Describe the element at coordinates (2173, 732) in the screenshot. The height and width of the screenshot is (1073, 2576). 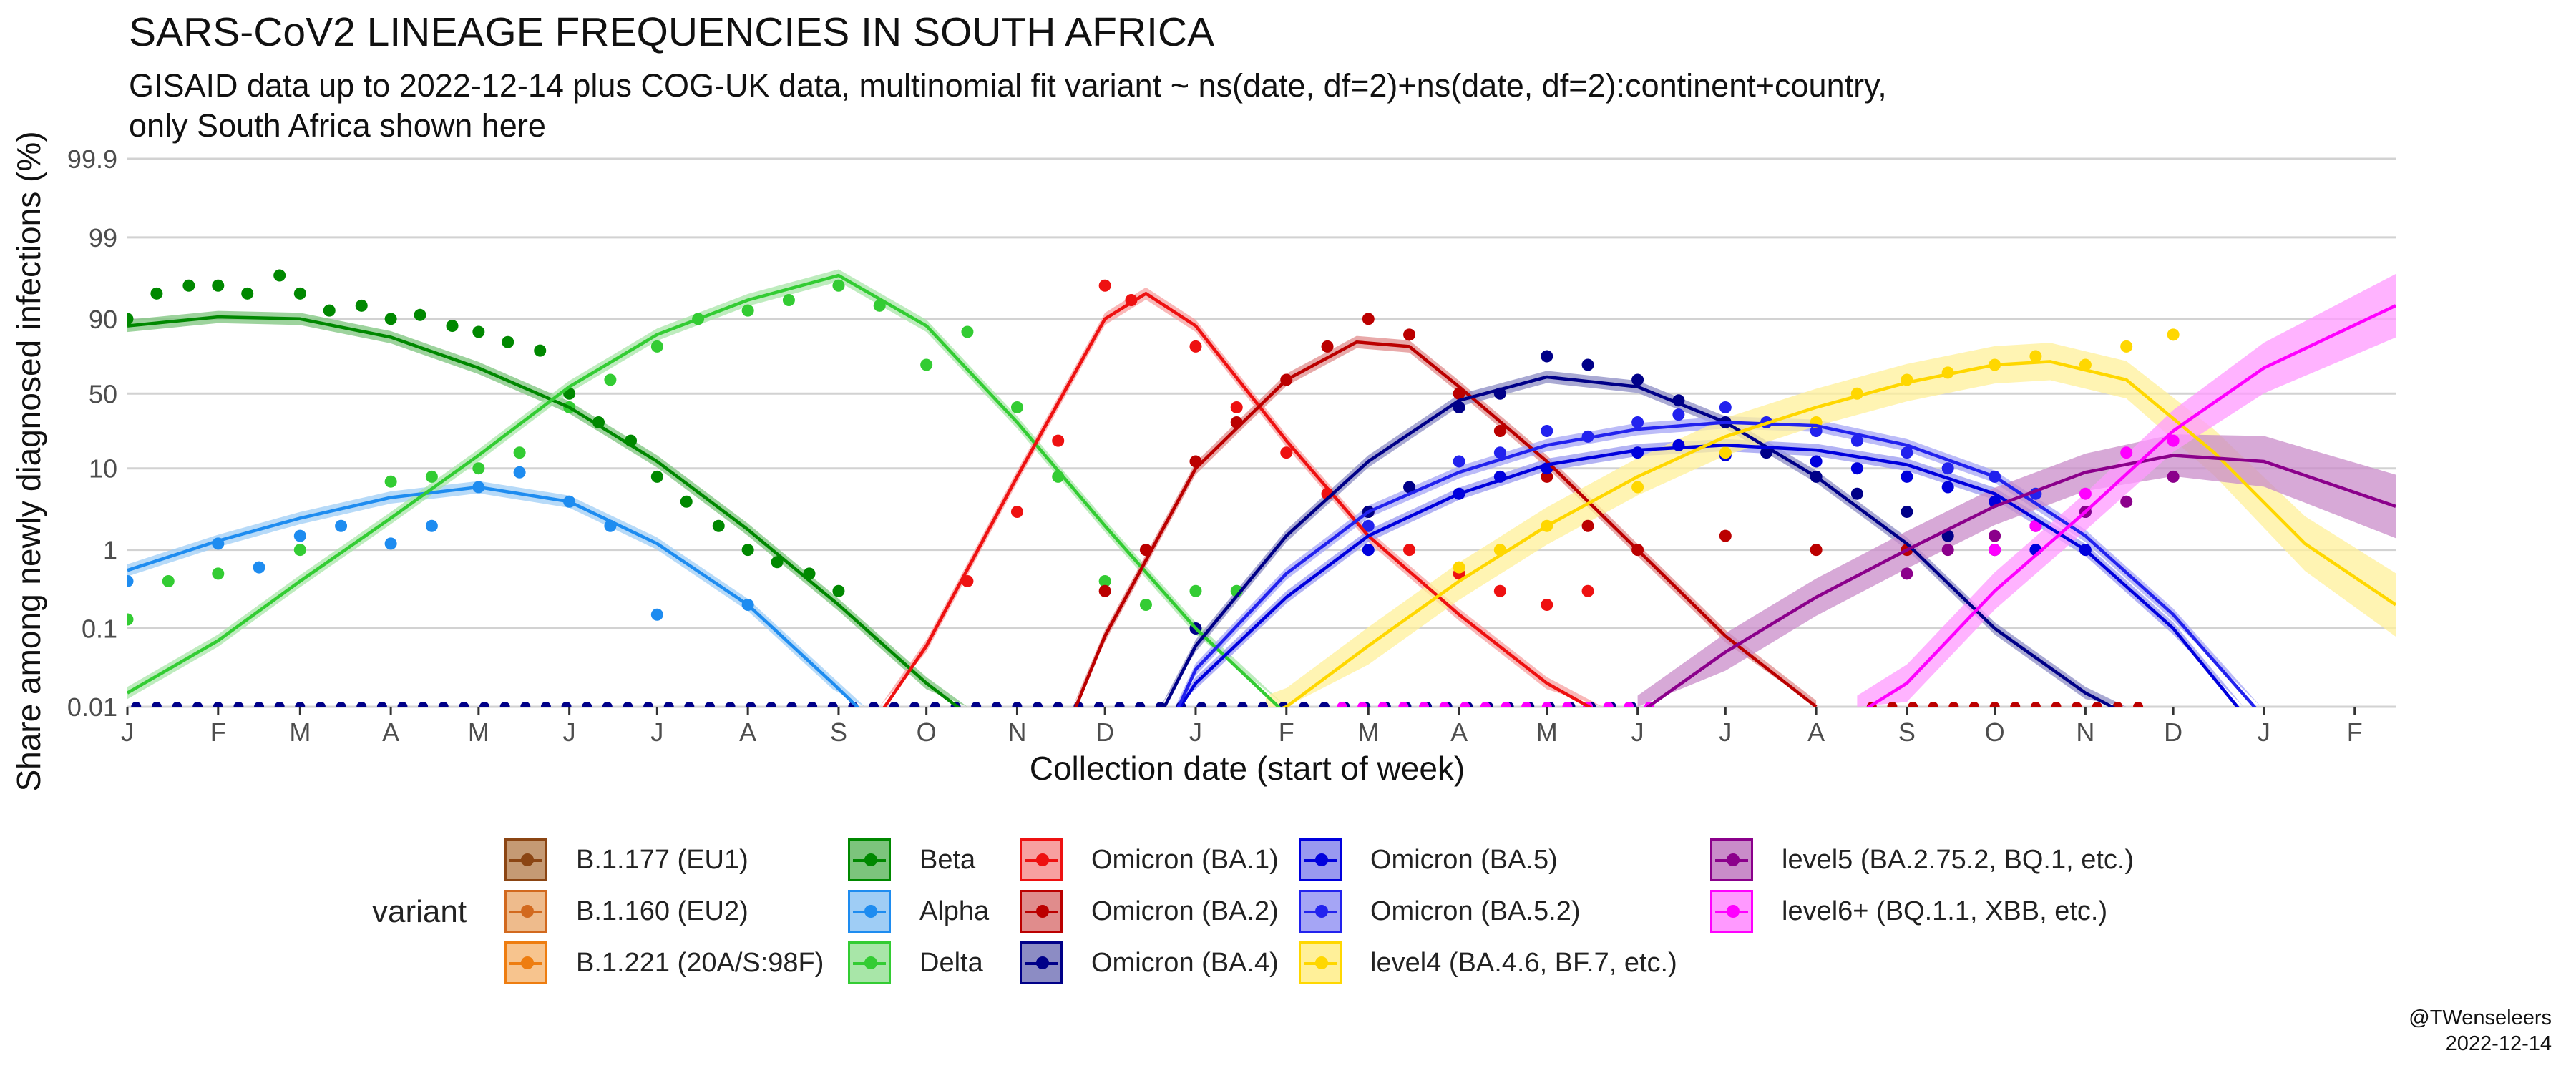
I see `x-tick-label: D` at that location.